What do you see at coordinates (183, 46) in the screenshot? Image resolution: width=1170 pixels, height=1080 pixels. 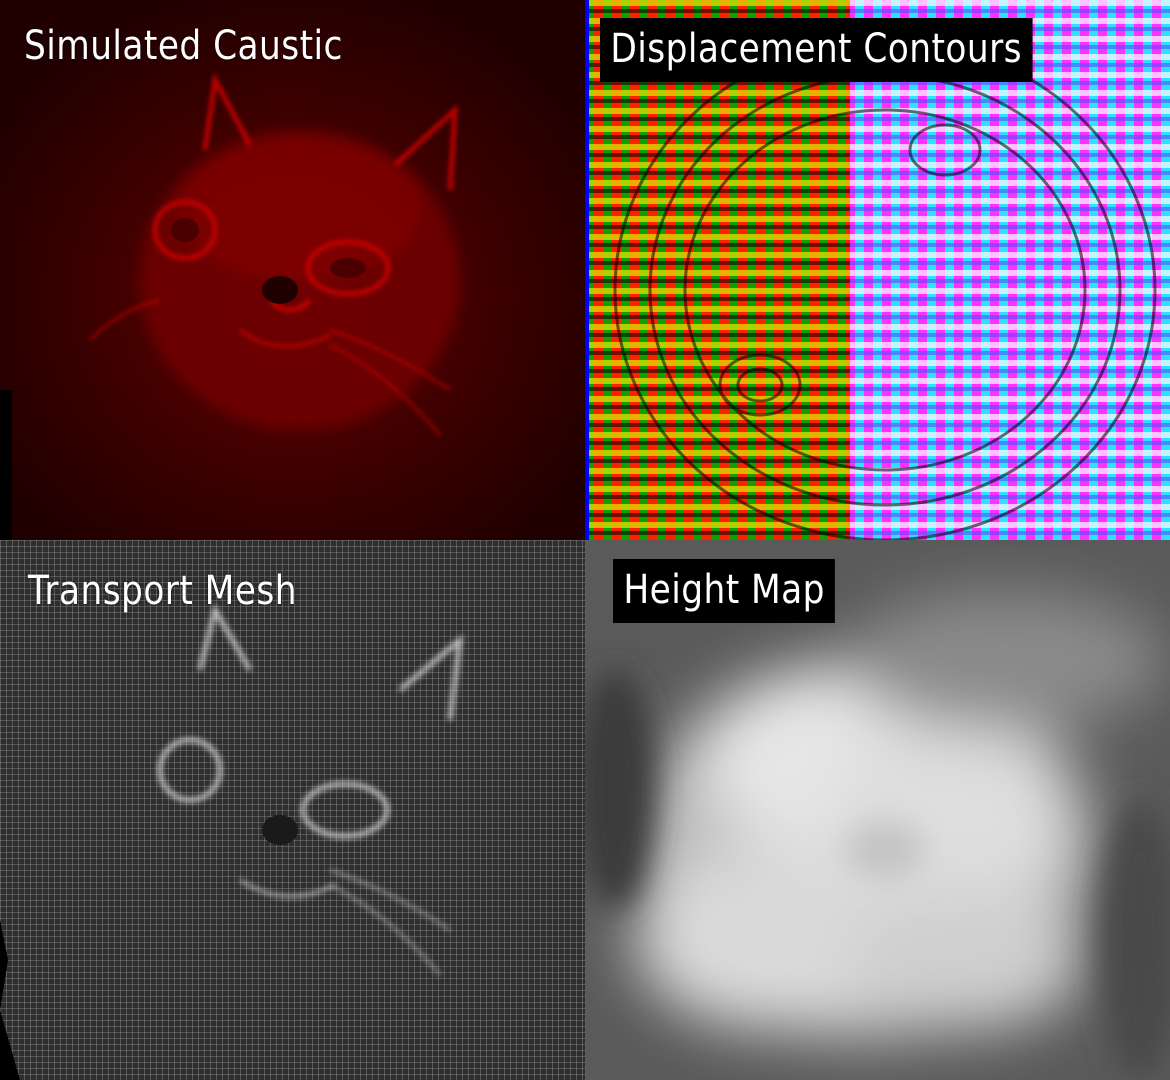 I see `simulated-caustic-title: Simulated Caustic` at bounding box center [183, 46].